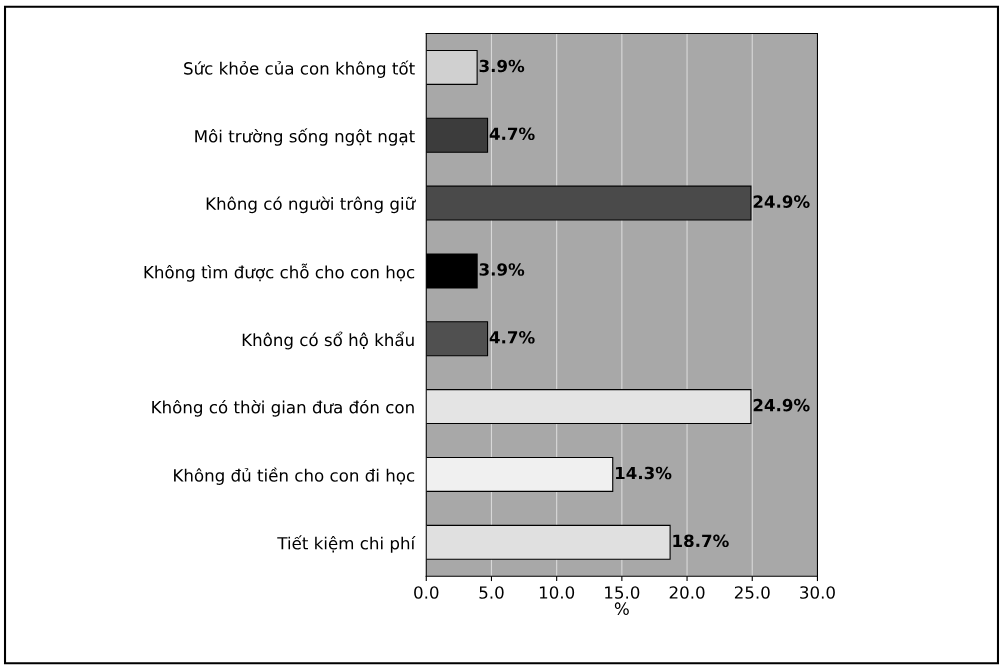  I want to click on y-tick-label: Không tìm được chỗ cho con học, so click(279, 272).